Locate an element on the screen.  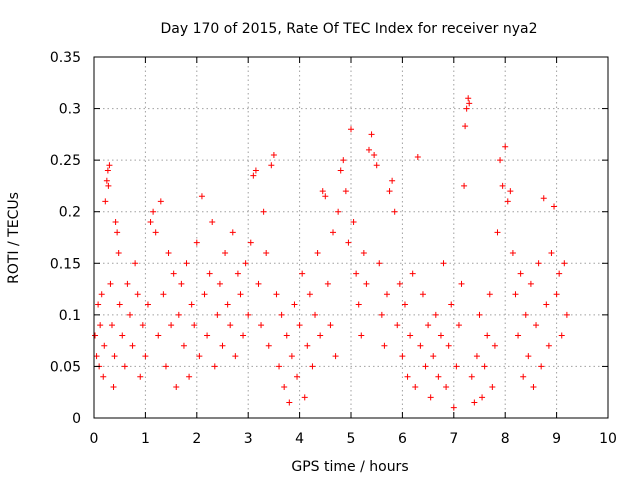
y-tick-label: 0.15 is located at coordinates (65, 264).